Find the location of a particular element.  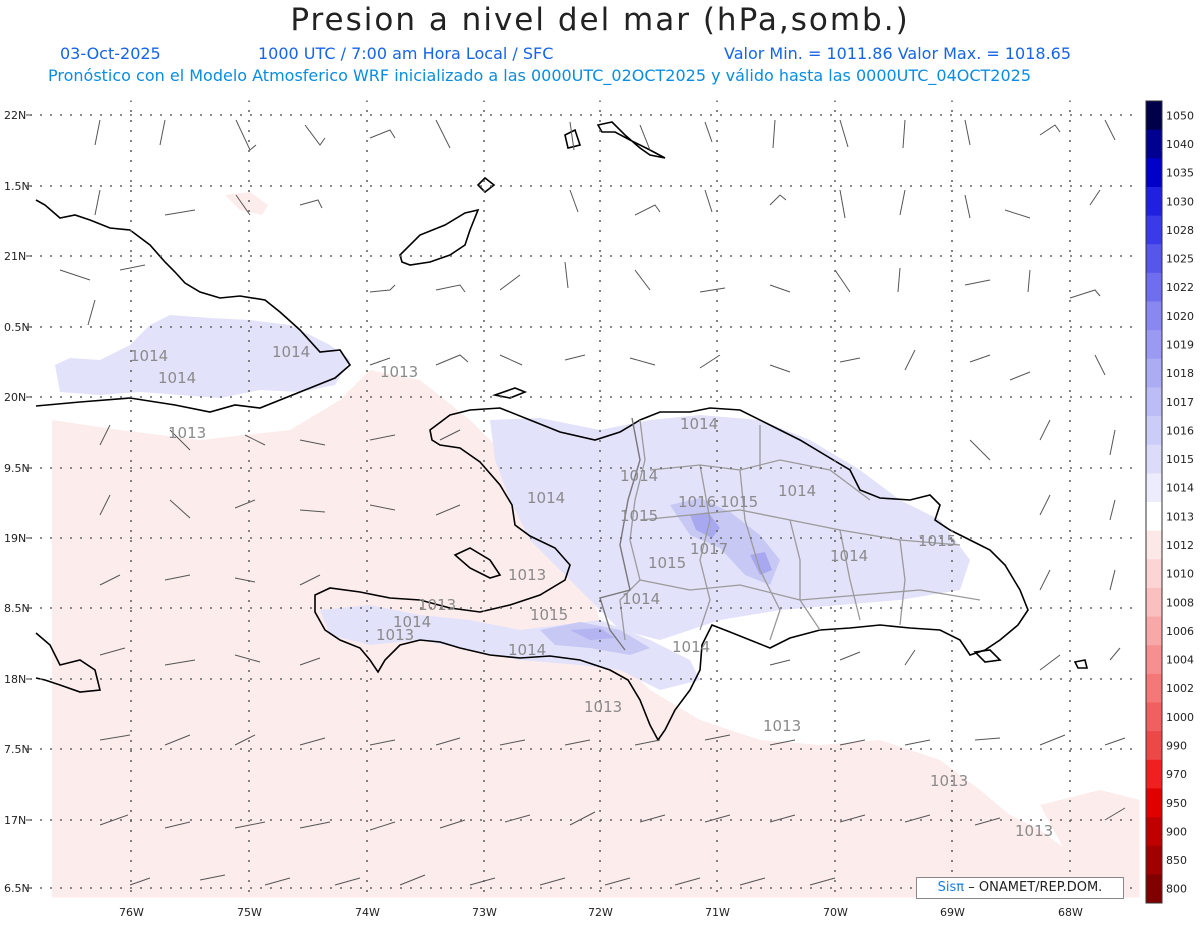

lon-label: 69W is located at coordinates (952, 912).